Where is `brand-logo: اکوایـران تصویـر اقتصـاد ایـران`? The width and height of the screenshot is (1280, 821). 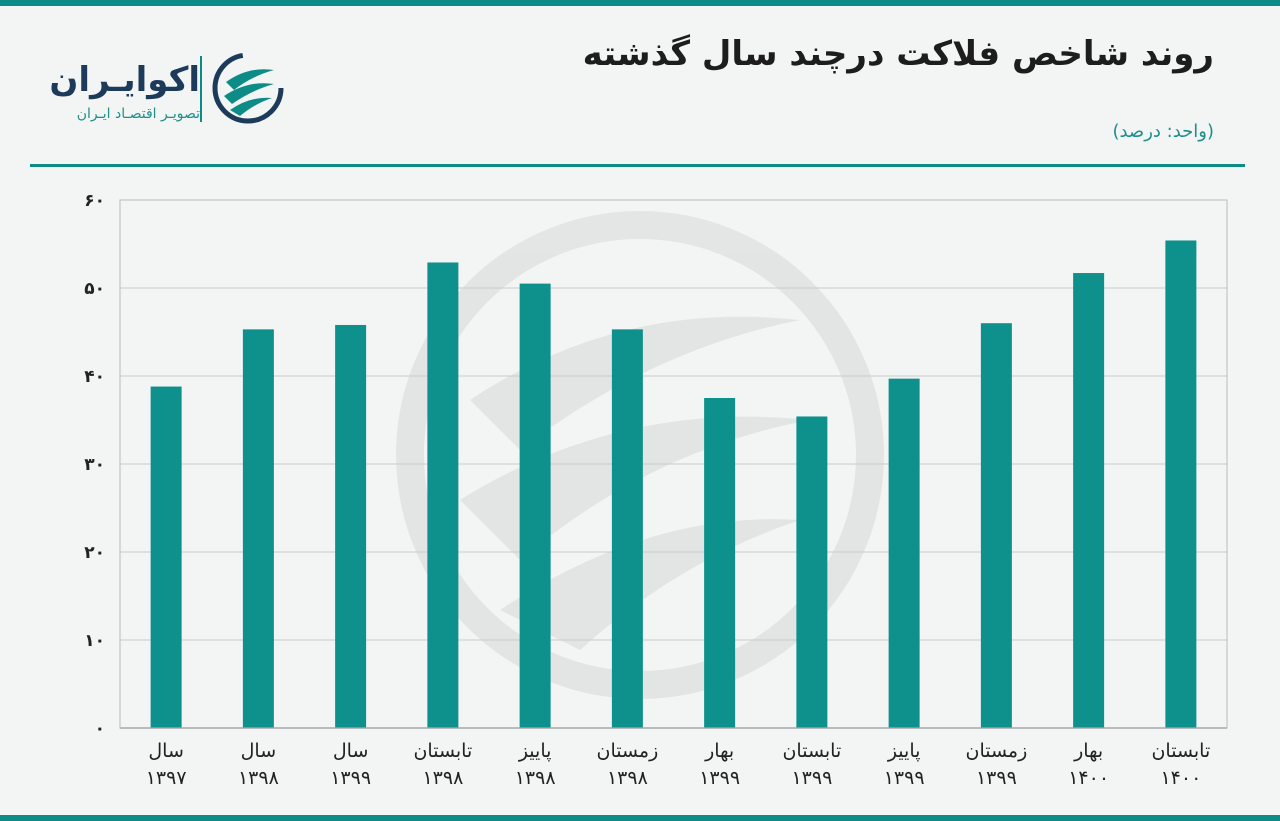
brand-logo: اکوایـران تصویـر اقتصـاد ایـران is located at coordinates (160, 90).